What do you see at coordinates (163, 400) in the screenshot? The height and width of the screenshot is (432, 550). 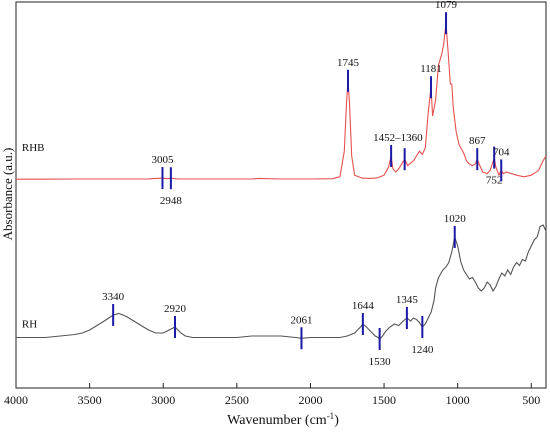 I see `x-tick-label-3000: 3000` at bounding box center [163, 400].